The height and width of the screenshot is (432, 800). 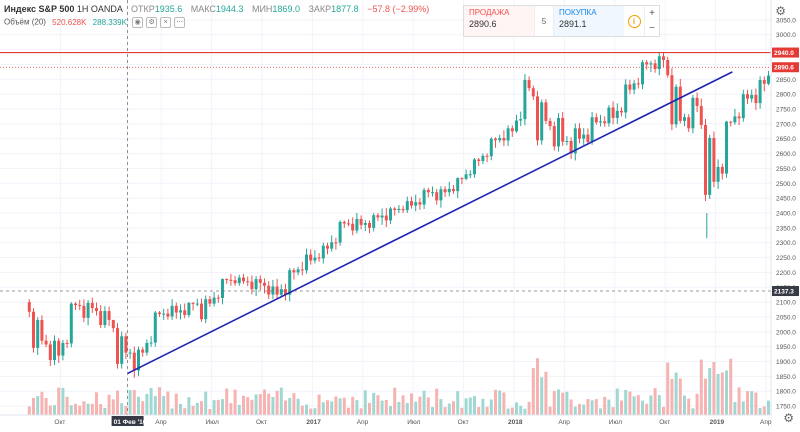 What do you see at coordinates (786, 273) in the screenshot?
I see `price-tick-label: 2200.0` at bounding box center [786, 273].